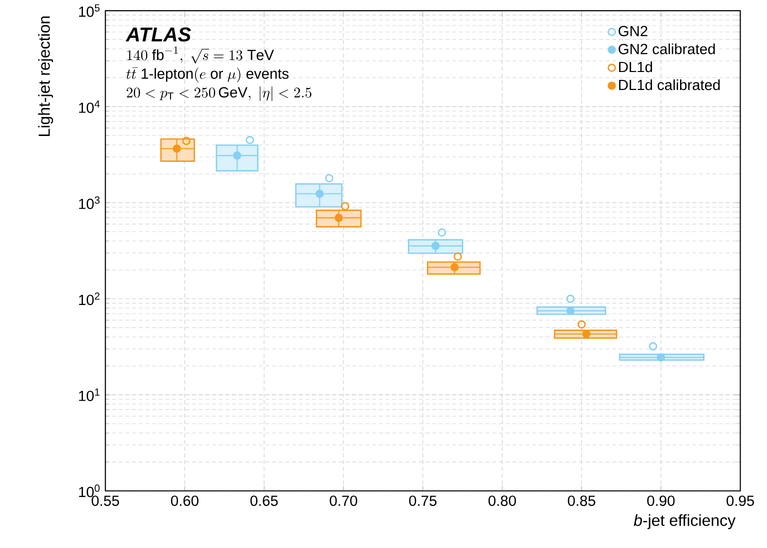  Describe the element at coordinates (635, 66) in the screenshot. I see `legend-label: DL1d` at that location.